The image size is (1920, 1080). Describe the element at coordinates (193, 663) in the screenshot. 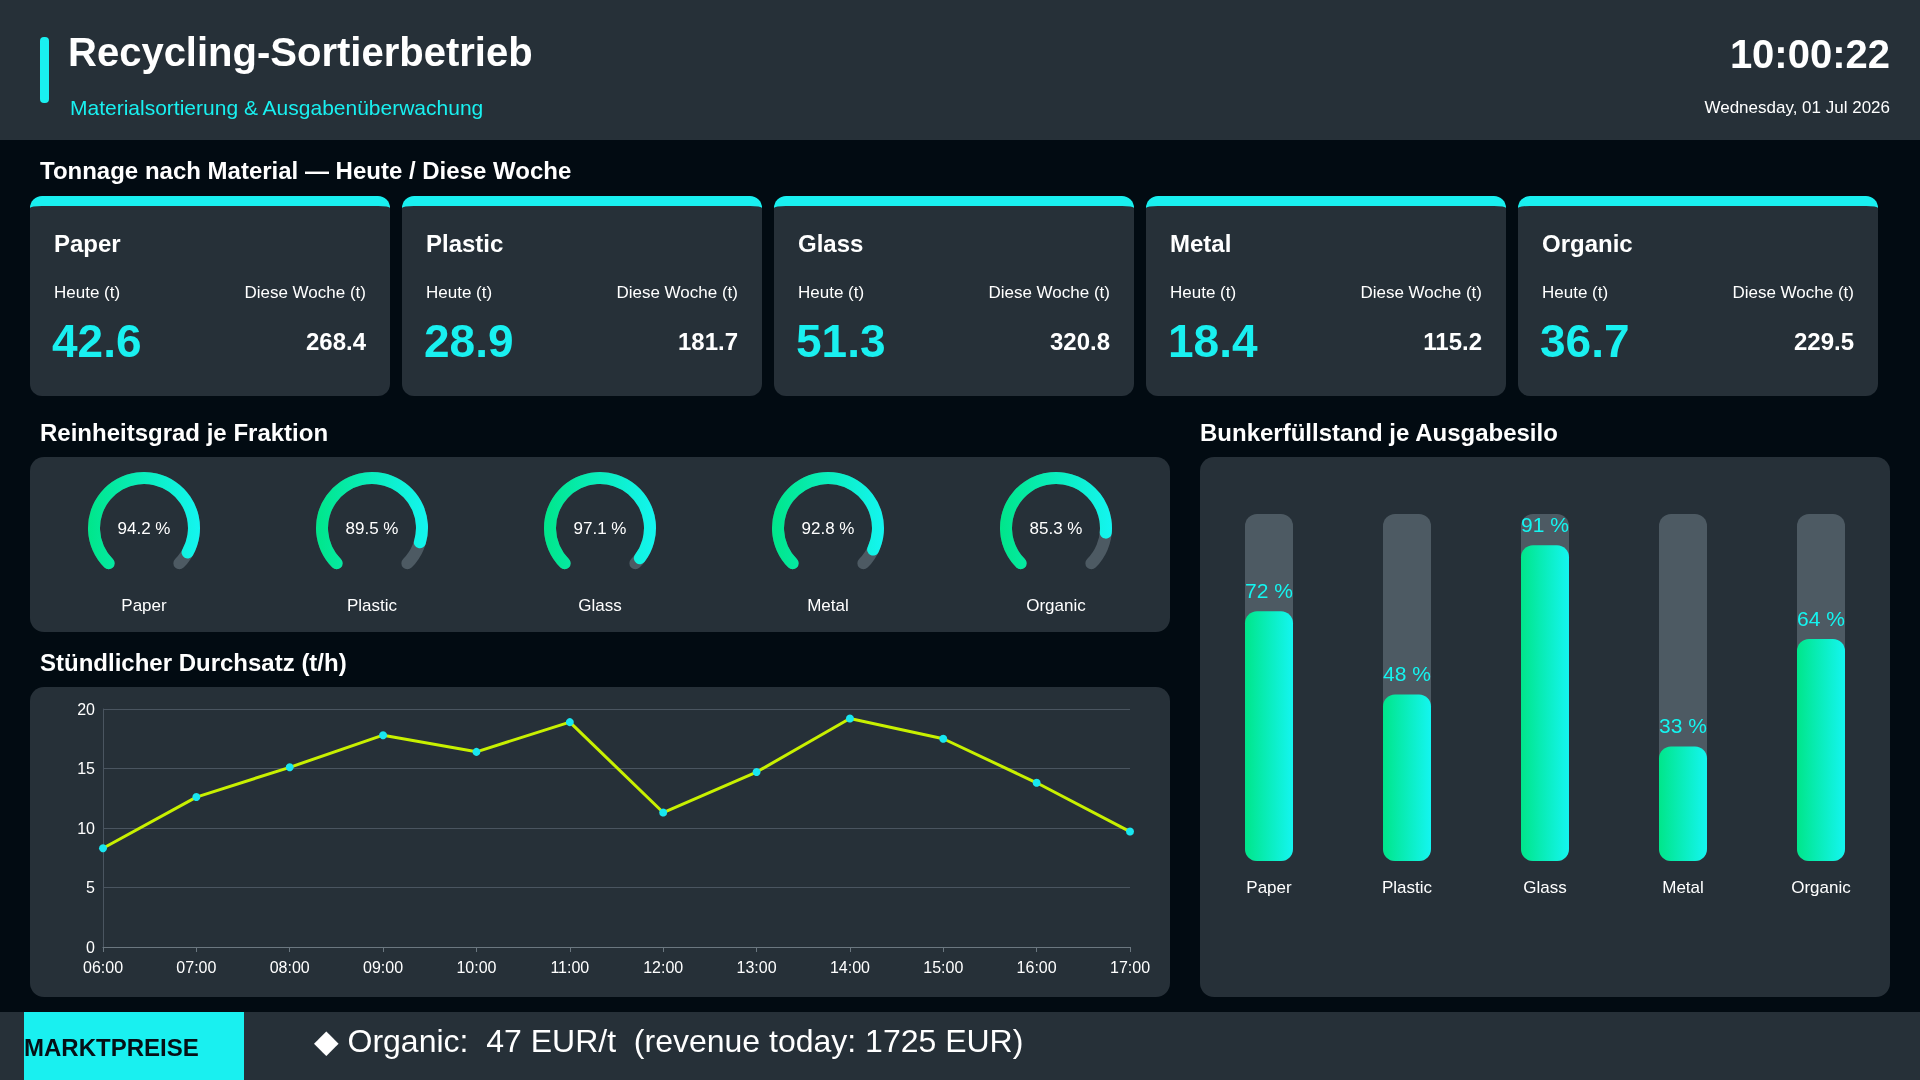

I see `chart-title: Stündlicher Durchsatz (t/h)` at that location.